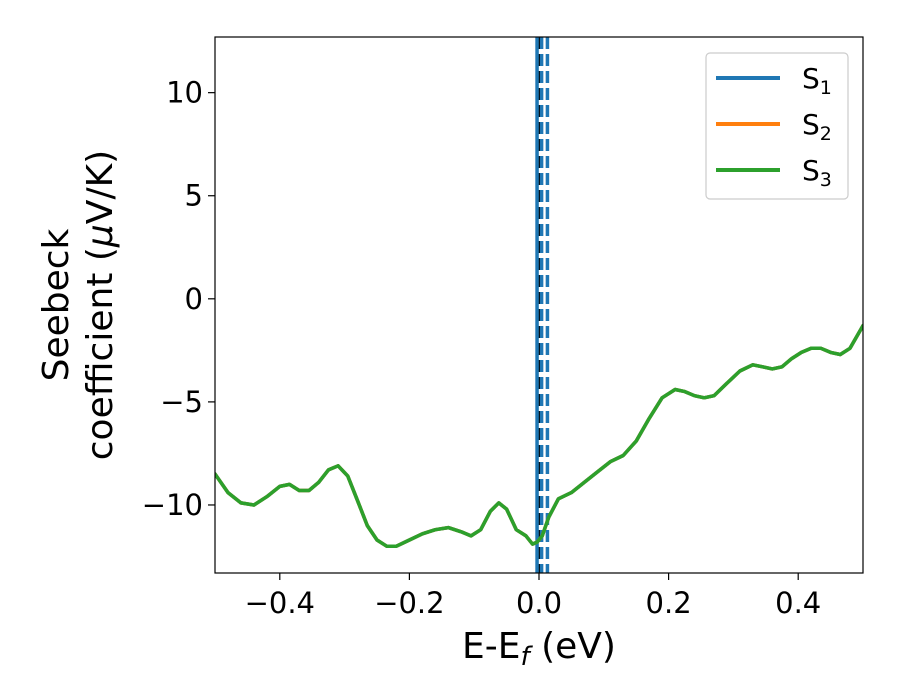 This screenshot has height=700, width=900. What do you see at coordinates (491, 646) in the screenshot?
I see `x-axis-label-main: E-E` at bounding box center [491, 646].